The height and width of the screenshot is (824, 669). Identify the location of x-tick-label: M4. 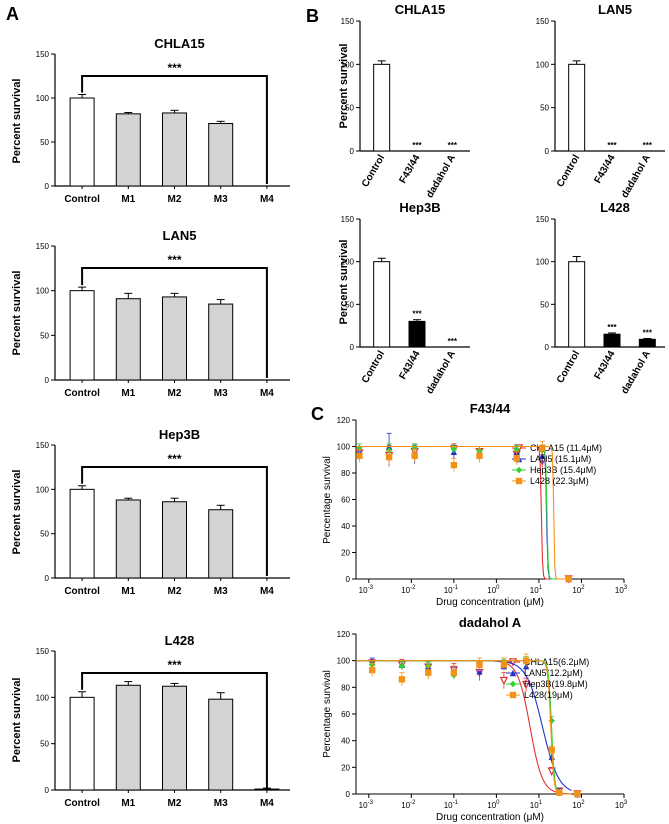
(267, 199).